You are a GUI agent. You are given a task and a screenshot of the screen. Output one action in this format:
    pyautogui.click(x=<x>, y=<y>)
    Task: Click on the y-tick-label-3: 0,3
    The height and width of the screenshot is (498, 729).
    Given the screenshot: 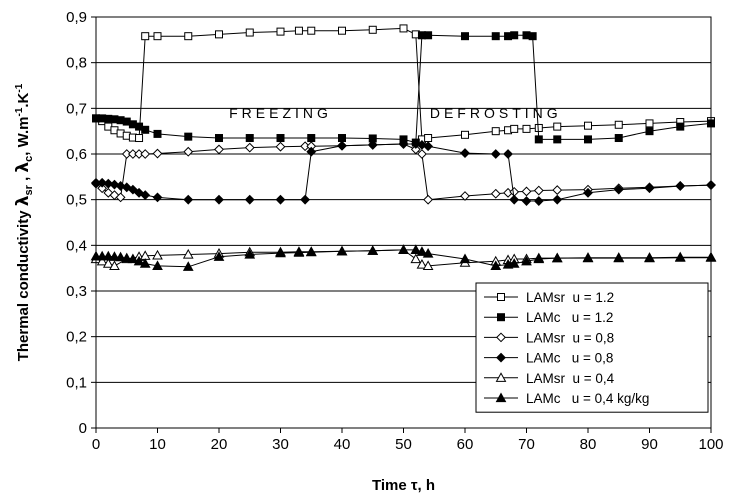 What is the action you would take?
    pyautogui.click(x=76, y=291)
    